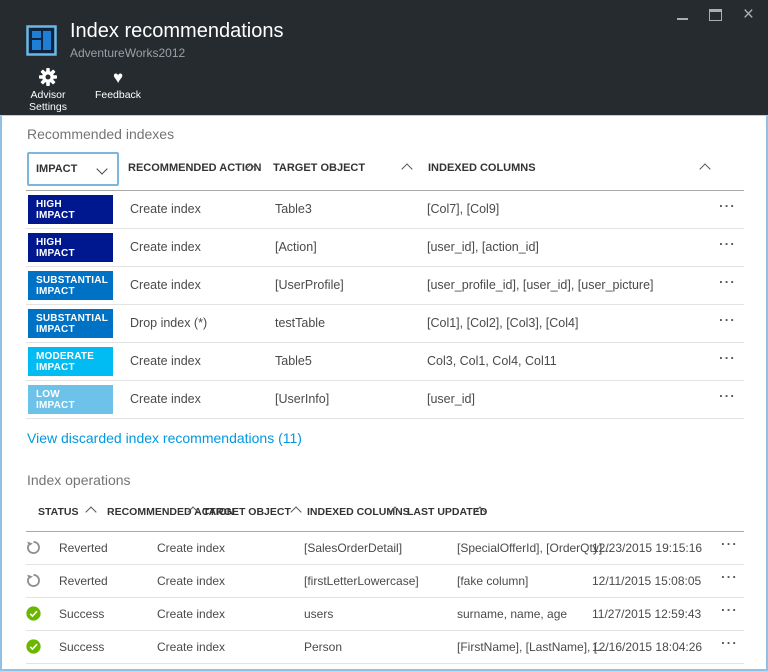  Describe the element at coordinates (72, 280) in the screenshot. I see `impact-badge-line1: SUBSTANTIAL` at that location.